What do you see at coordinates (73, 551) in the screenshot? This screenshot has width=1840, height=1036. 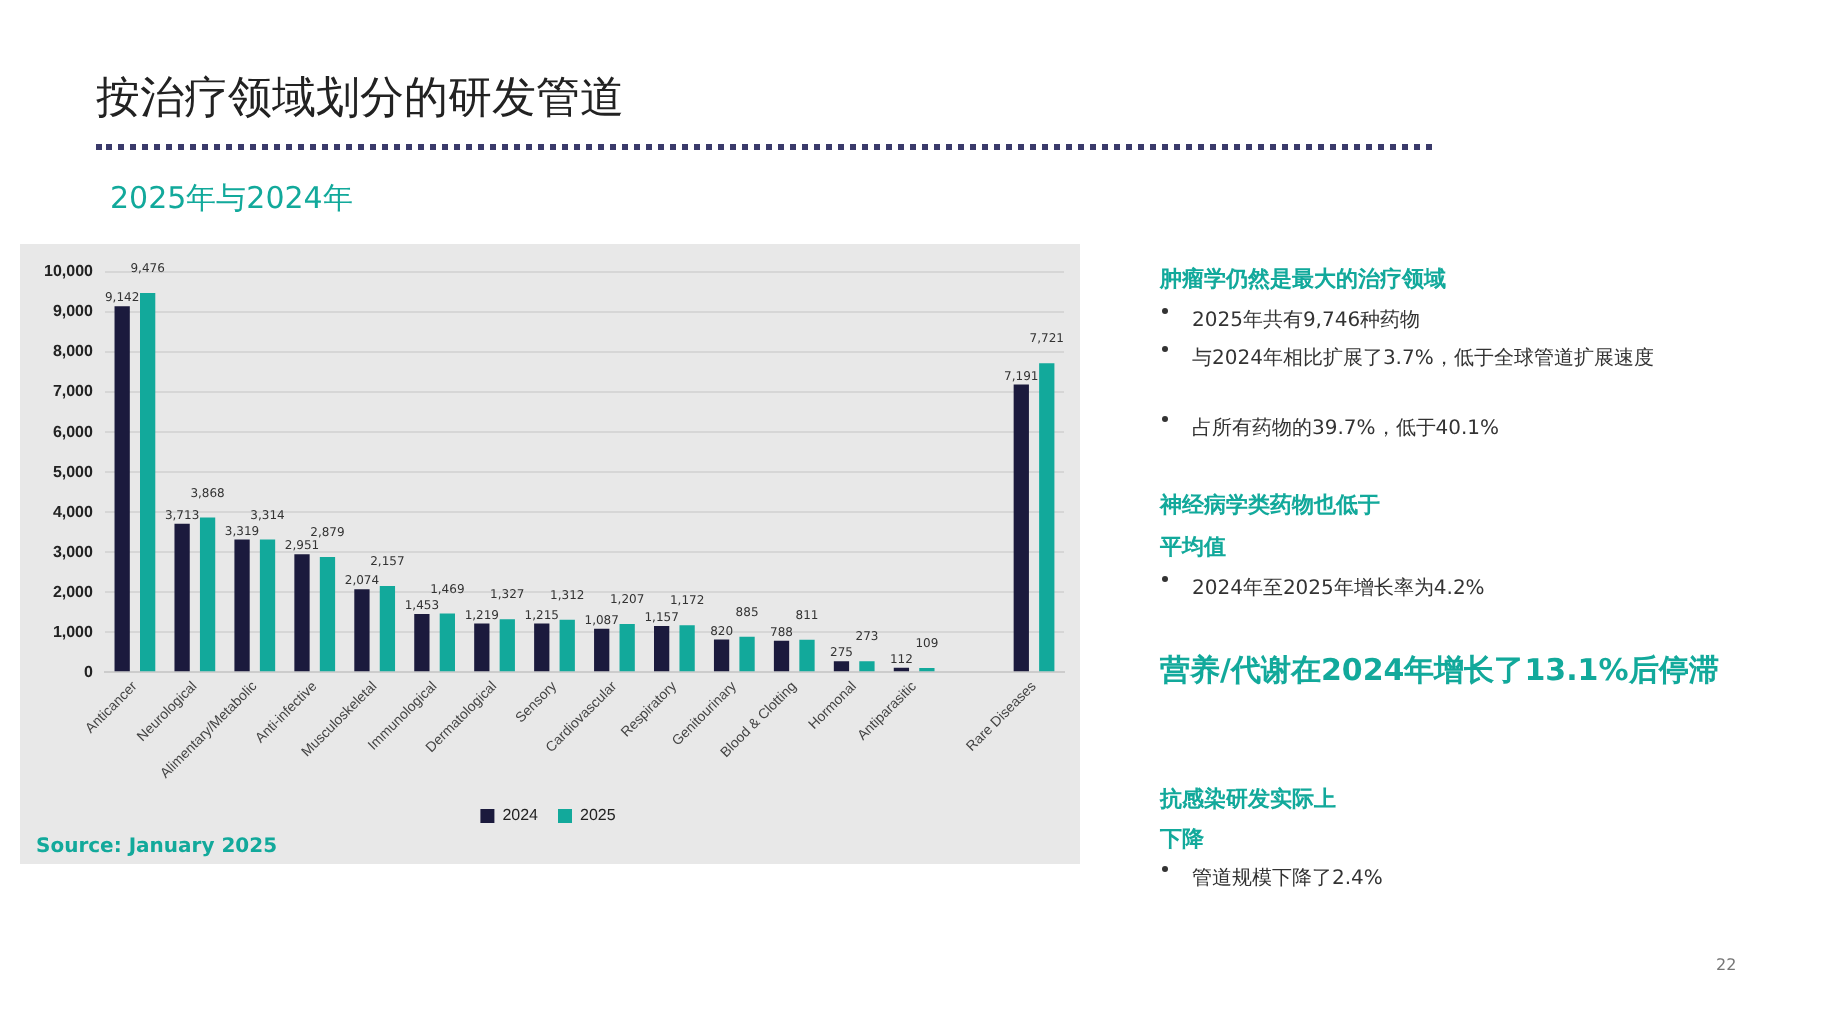 I see `y-tick-label: 3,000` at bounding box center [73, 551].